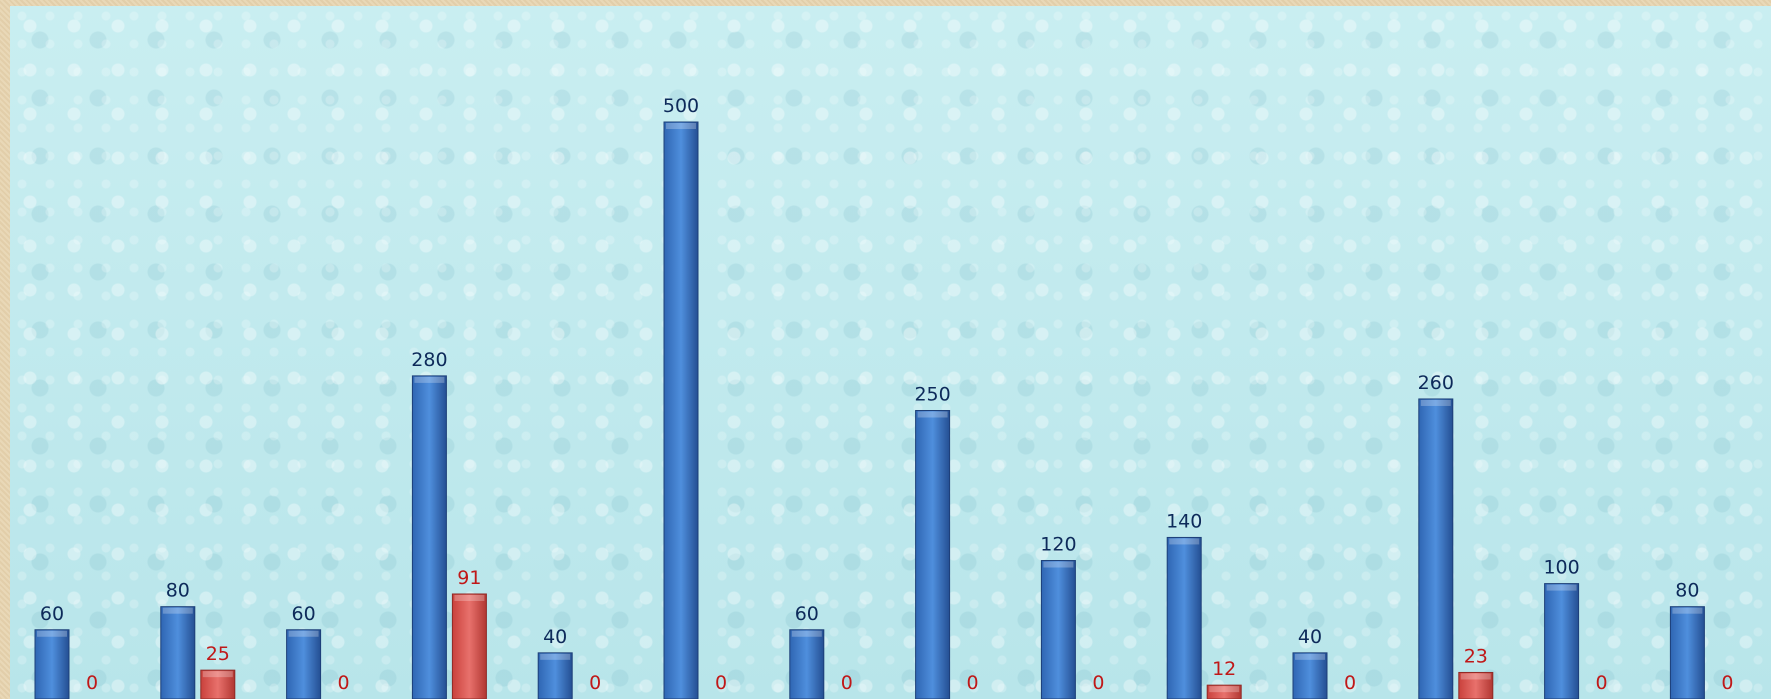  Describe the element at coordinates (52, 614) in the screenshot. I see `data-label-bar-a-0: 60` at that location.